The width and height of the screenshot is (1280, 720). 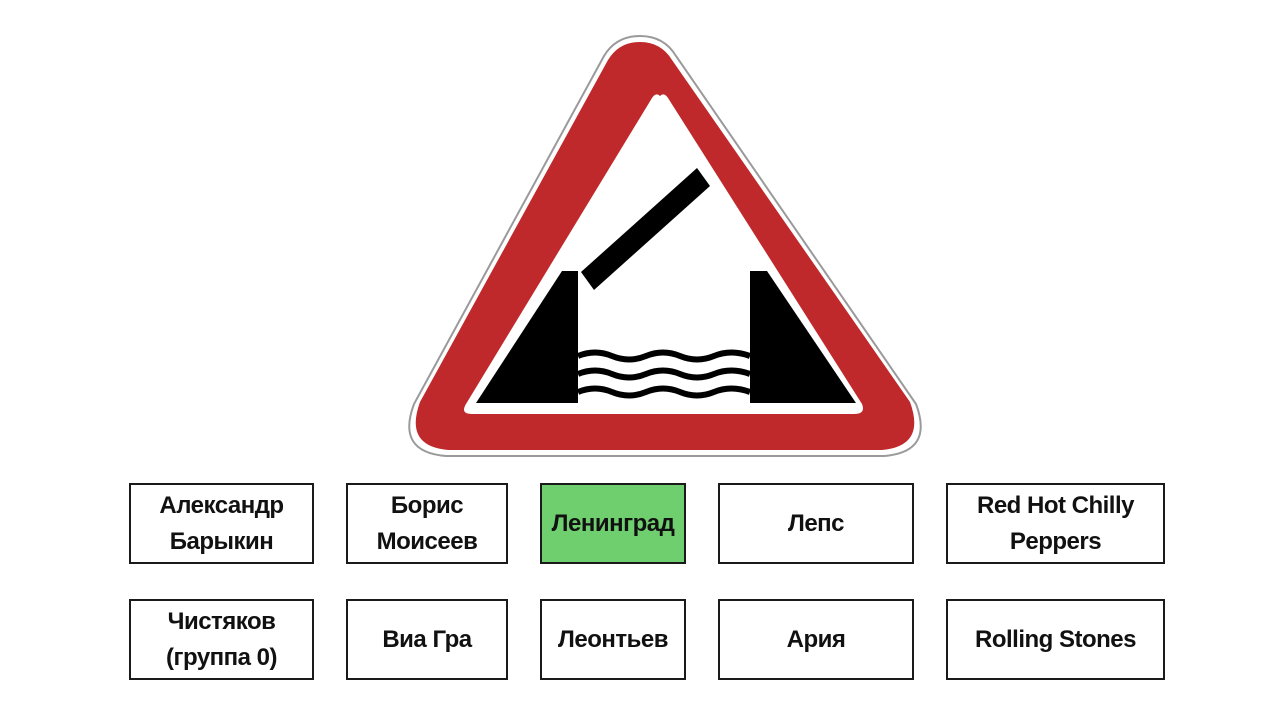 What do you see at coordinates (1055, 639) in the screenshot?
I see `answer-option-rolling-stones: Rolling Stones` at bounding box center [1055, 639].